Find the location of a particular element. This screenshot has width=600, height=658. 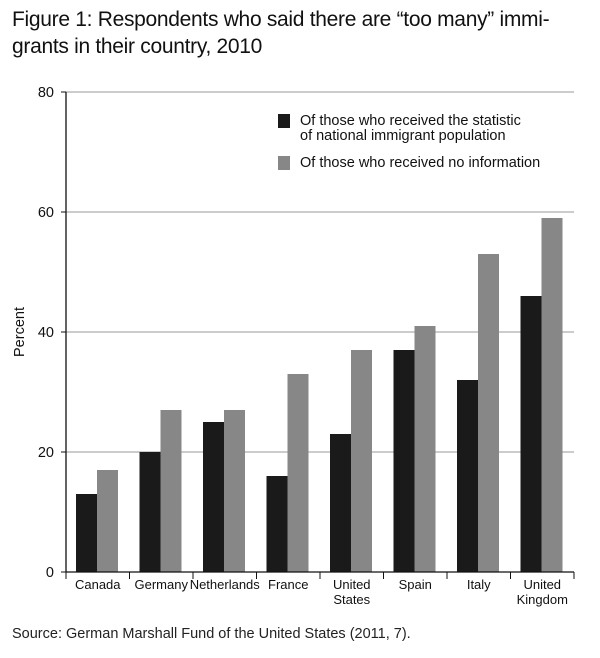

x-tick-label: Spain is located at coordinates (415, 584).